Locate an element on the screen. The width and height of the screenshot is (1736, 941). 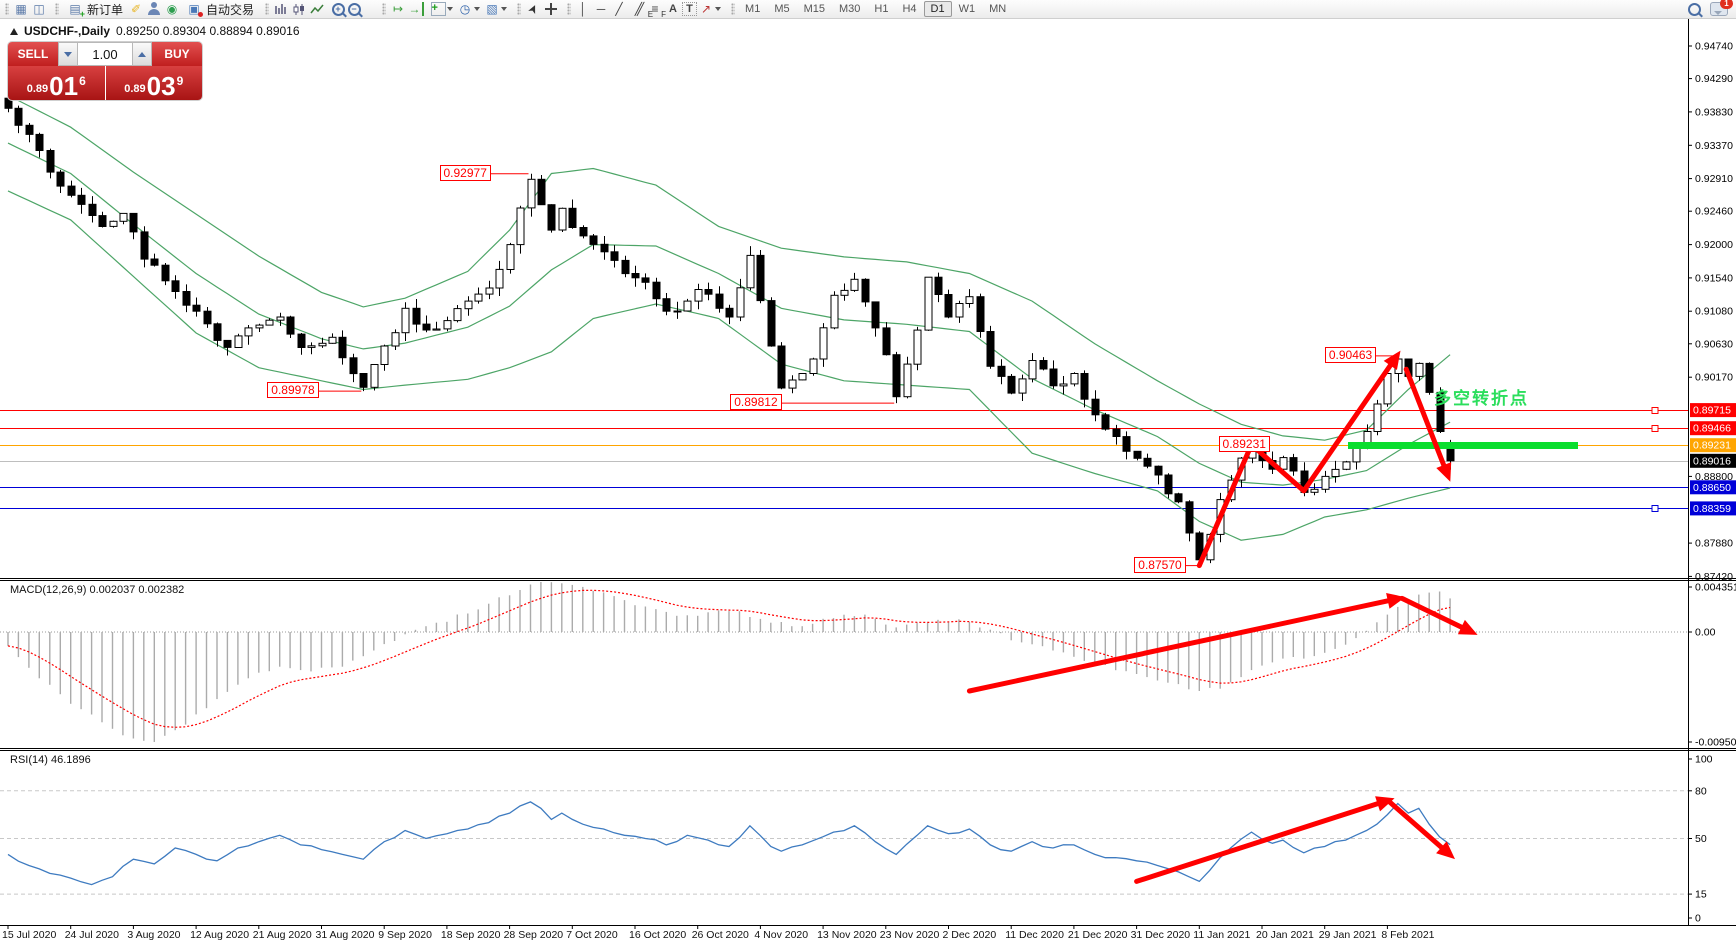
data-window-icon: ◫ is located at coordinates (39, 9).